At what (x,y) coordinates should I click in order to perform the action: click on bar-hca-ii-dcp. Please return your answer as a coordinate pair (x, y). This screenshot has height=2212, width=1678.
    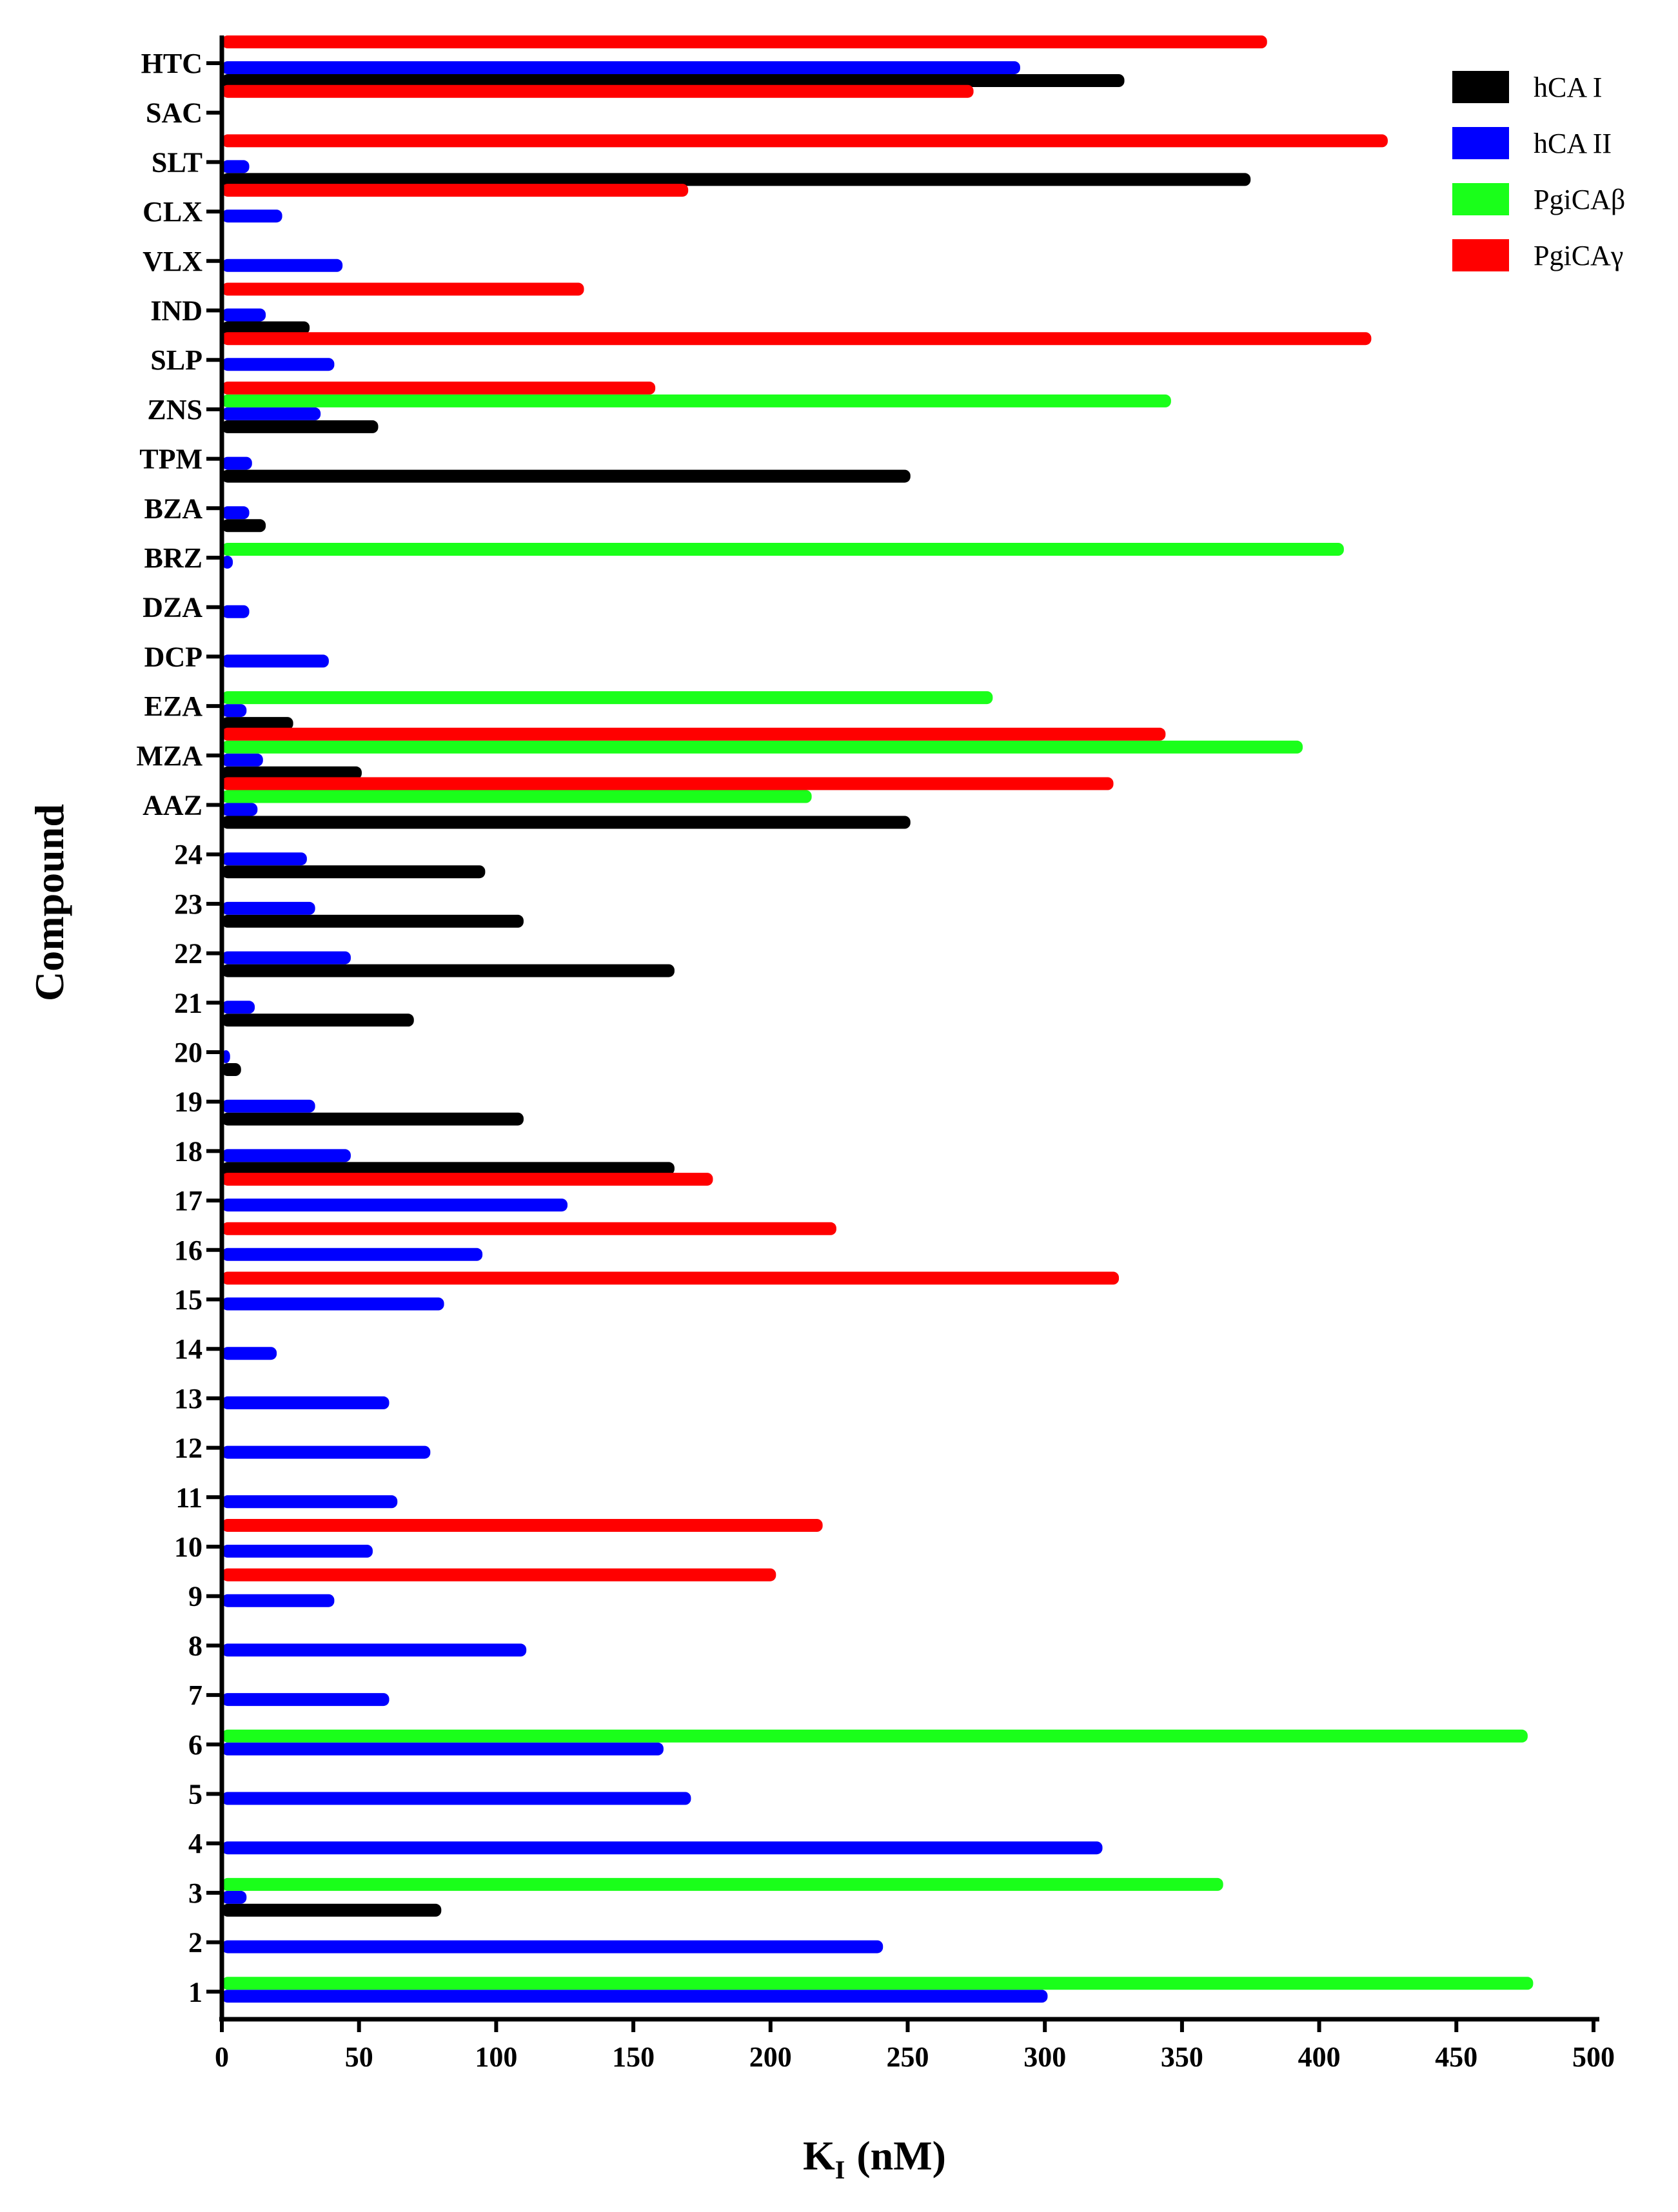
    Looking at the image, I should click on (275, 661).